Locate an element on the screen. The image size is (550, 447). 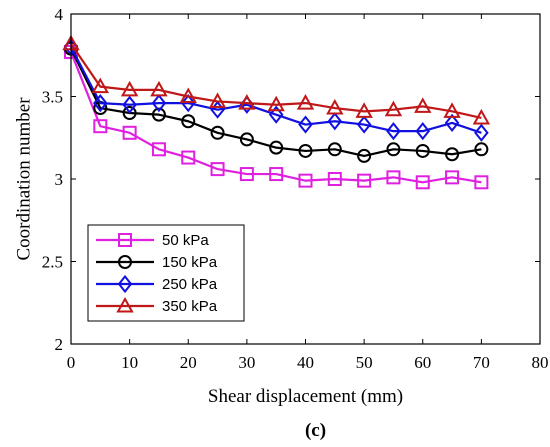
x-tick-label: 80 is located at coordinates (540, 362).